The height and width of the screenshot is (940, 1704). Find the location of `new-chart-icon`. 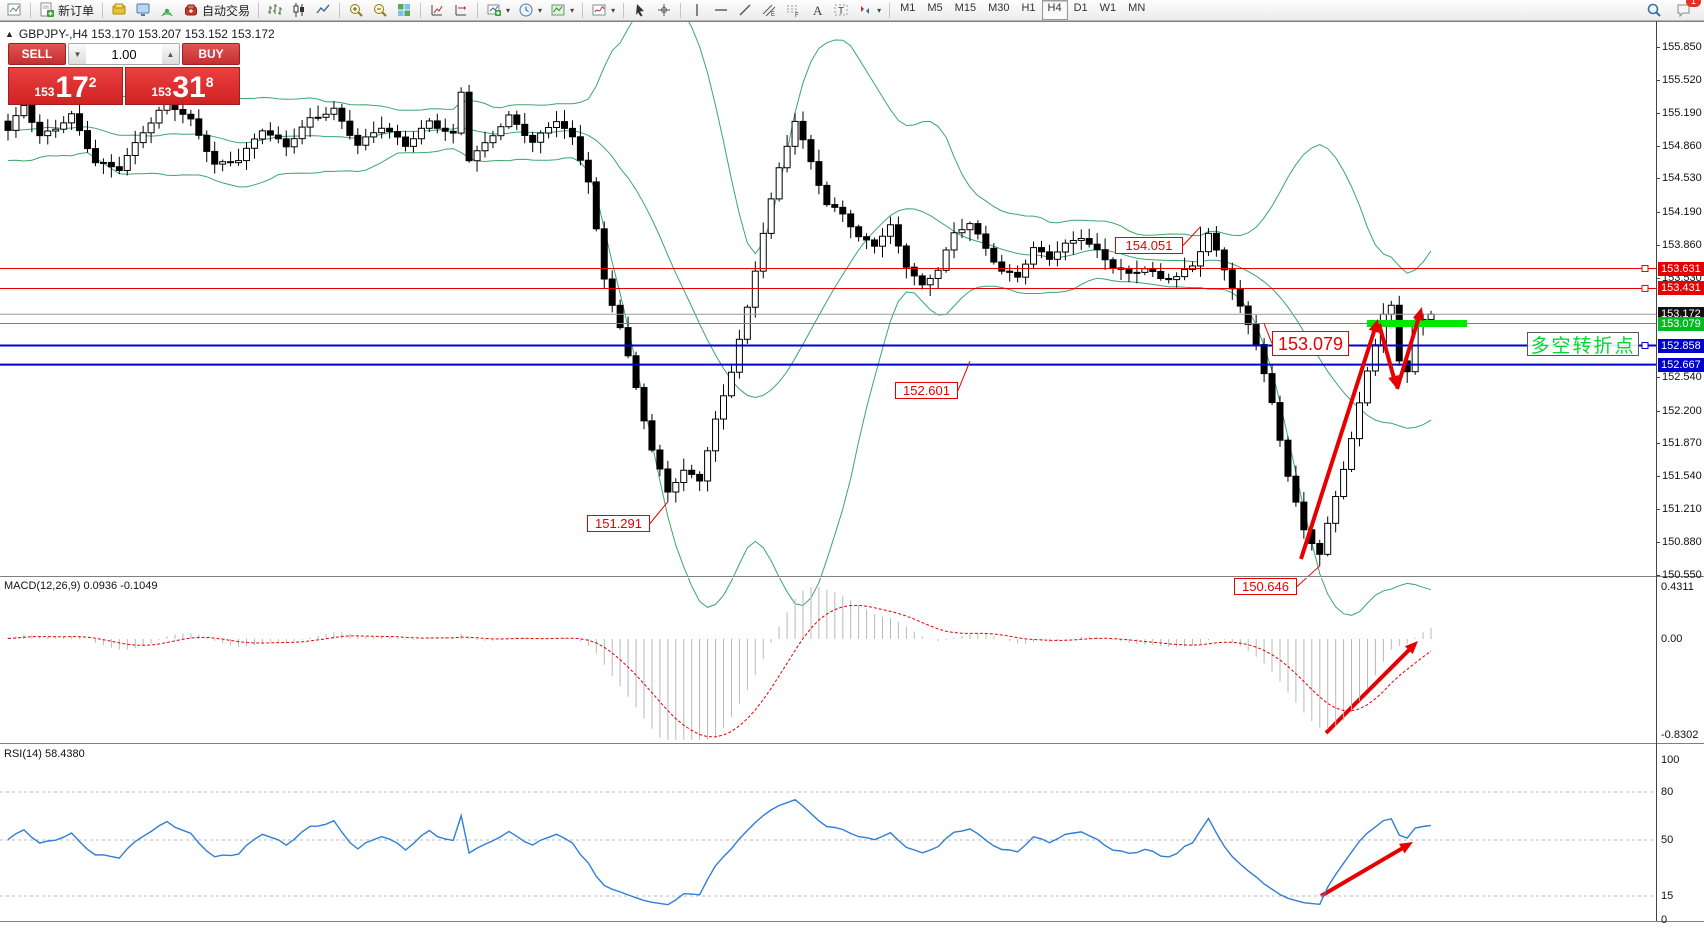

new-chart-icon is located at coordinates (494, 10).